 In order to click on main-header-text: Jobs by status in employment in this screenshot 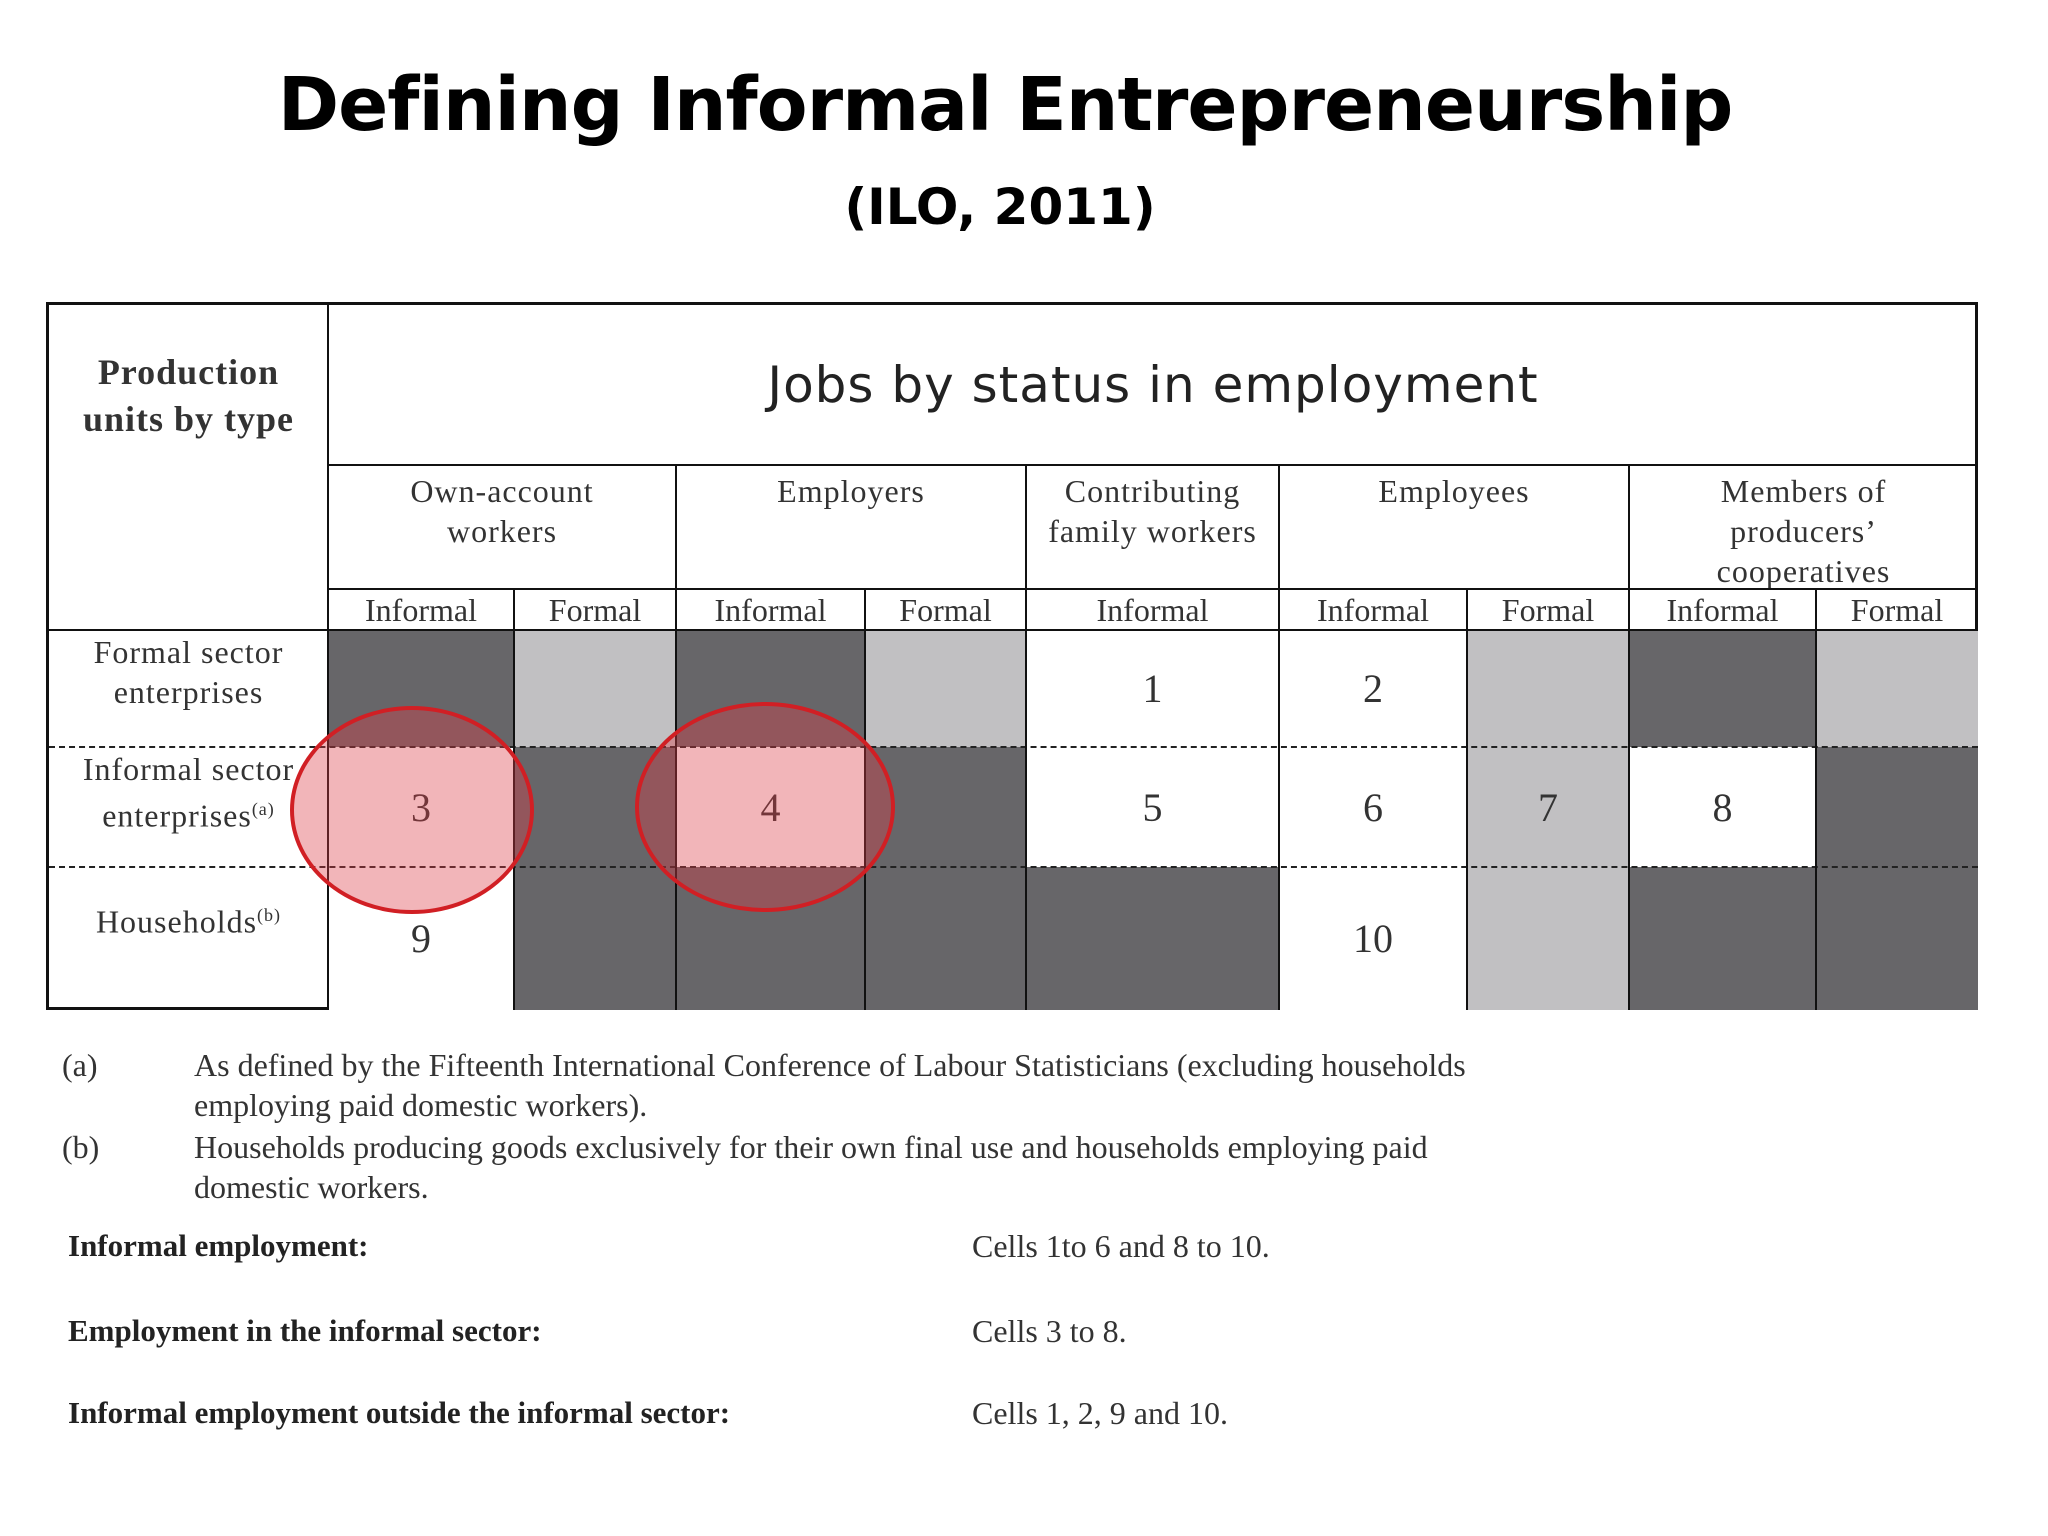, I will do `click(1153, 385)`.